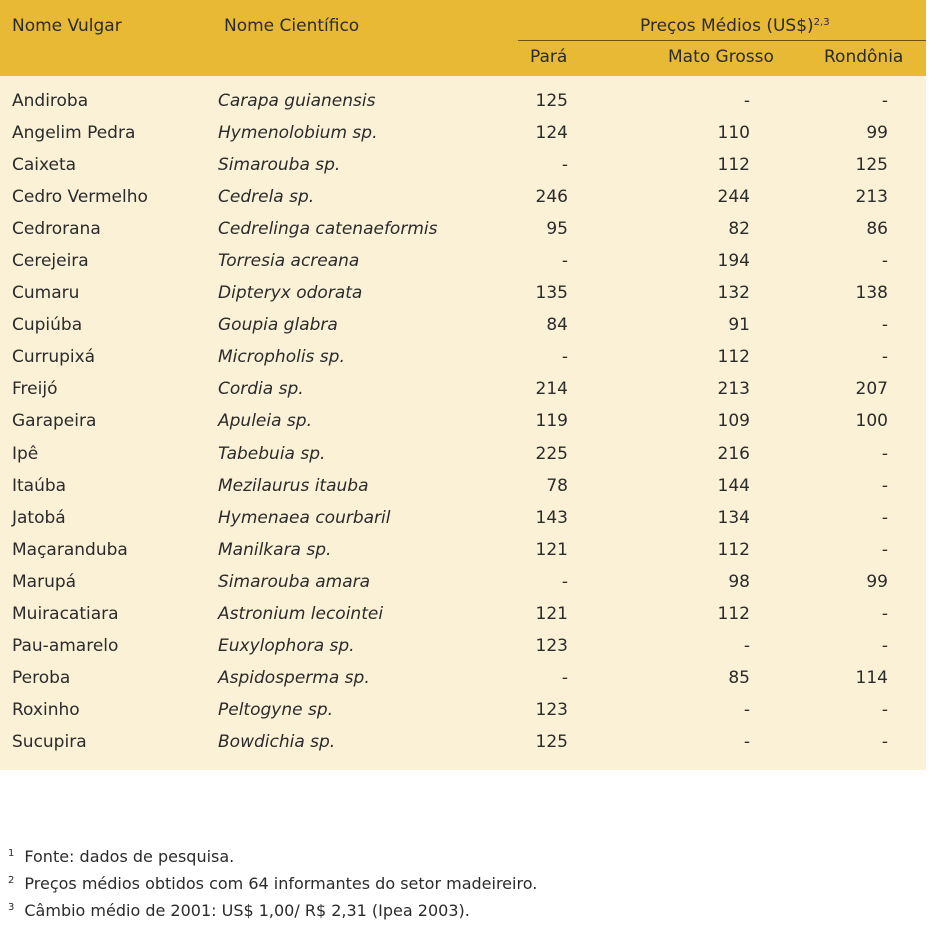  Describe the element at coordinates (721, 57) in the screenshot. I see `header-mato-grosso: Mato Grosso` at that location.